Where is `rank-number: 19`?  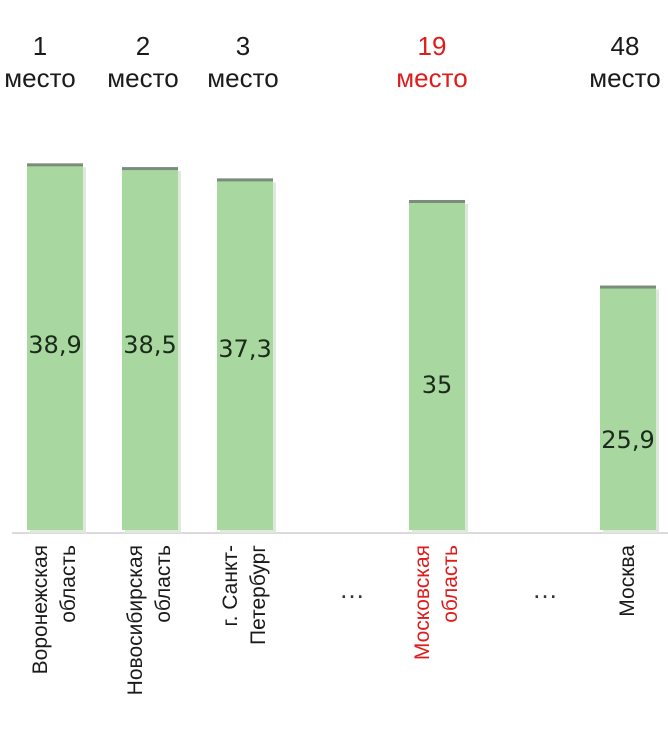 rank-number: 19 is located at coordinates (432, 46).